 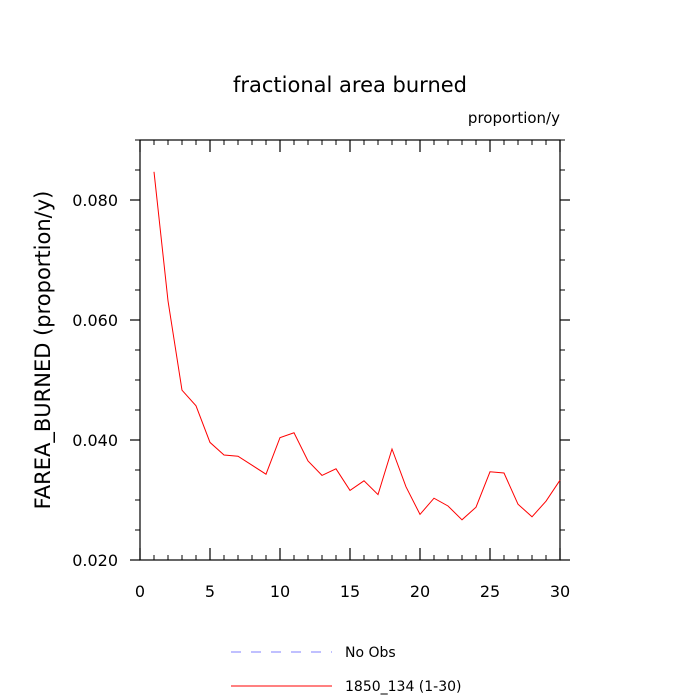 I want to click on x-tick-label: 10, so click(x=280, y=591).